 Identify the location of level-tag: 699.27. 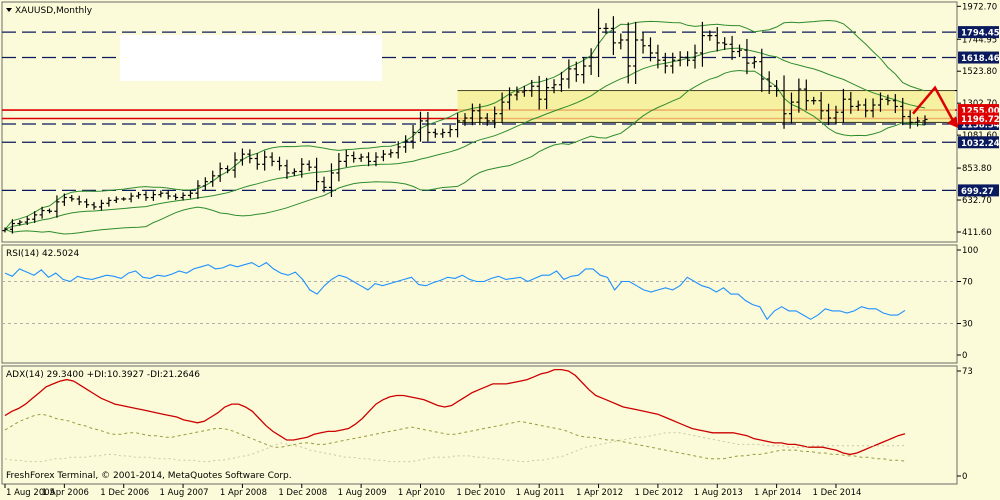
(978, 190).